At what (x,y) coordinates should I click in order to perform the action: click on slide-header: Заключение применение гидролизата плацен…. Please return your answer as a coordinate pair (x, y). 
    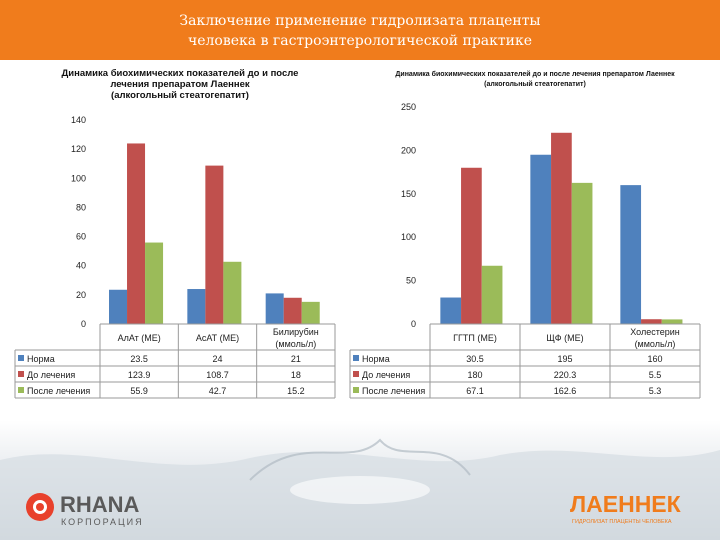
    Looking at the image, I should click on (360, 30).